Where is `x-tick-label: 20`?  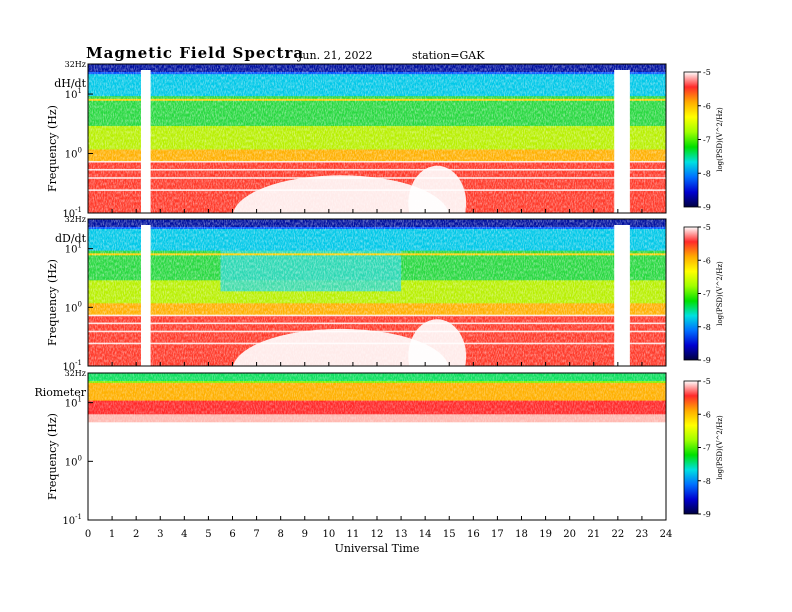 x-tick-label: 20 is located at coordinates (569, 534).